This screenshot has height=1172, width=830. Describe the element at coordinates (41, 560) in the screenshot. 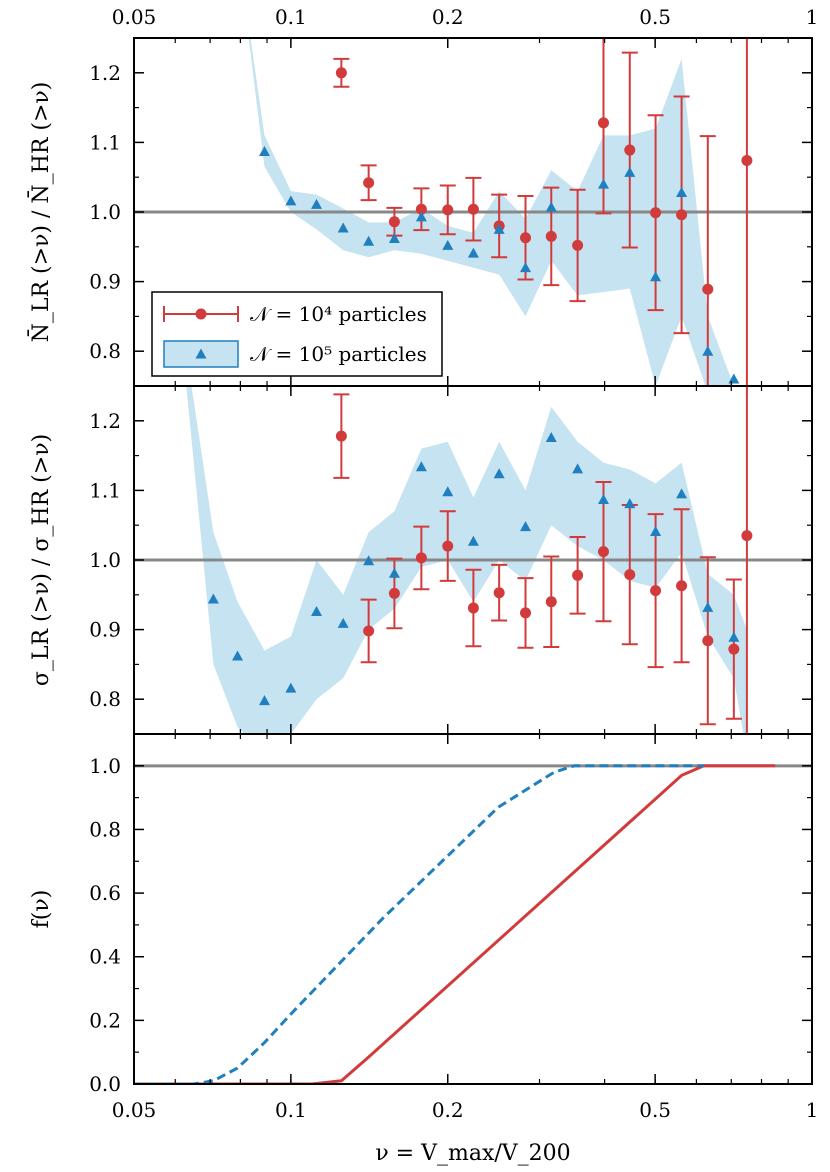

I see `sigma-ratio-ylabel: σ_LR (>ν) / σ_HR (>ν)` at that location.